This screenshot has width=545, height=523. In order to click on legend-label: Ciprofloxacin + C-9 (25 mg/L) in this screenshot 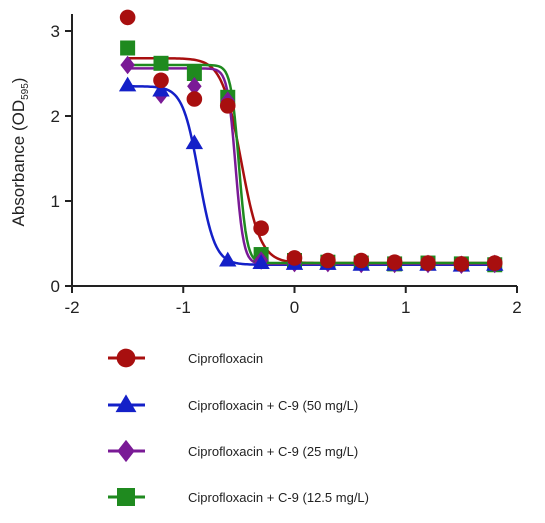, I will do `click(273, 451)`.